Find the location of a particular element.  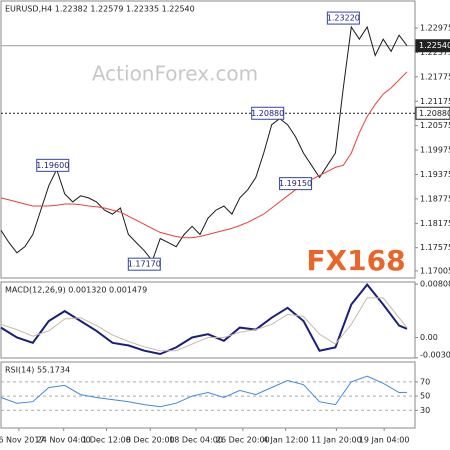

y-tick-label: -0.003078 is located at coordinates (435, 355).